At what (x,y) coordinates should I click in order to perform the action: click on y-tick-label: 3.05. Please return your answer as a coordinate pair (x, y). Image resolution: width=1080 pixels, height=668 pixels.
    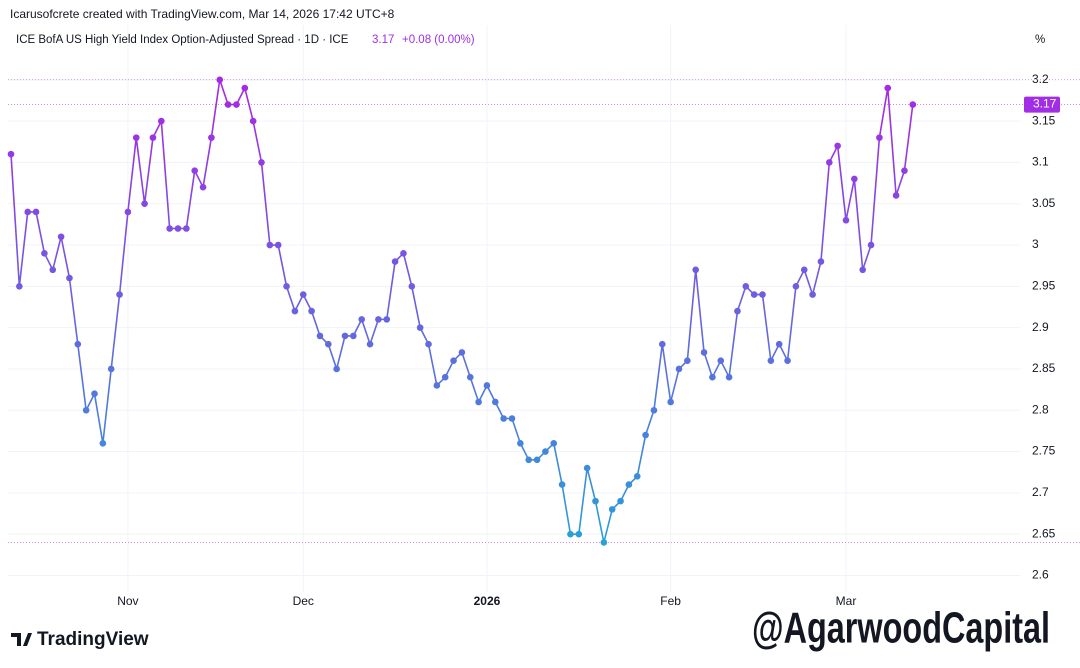
    Looking at the image, I should click on (1044, 203).